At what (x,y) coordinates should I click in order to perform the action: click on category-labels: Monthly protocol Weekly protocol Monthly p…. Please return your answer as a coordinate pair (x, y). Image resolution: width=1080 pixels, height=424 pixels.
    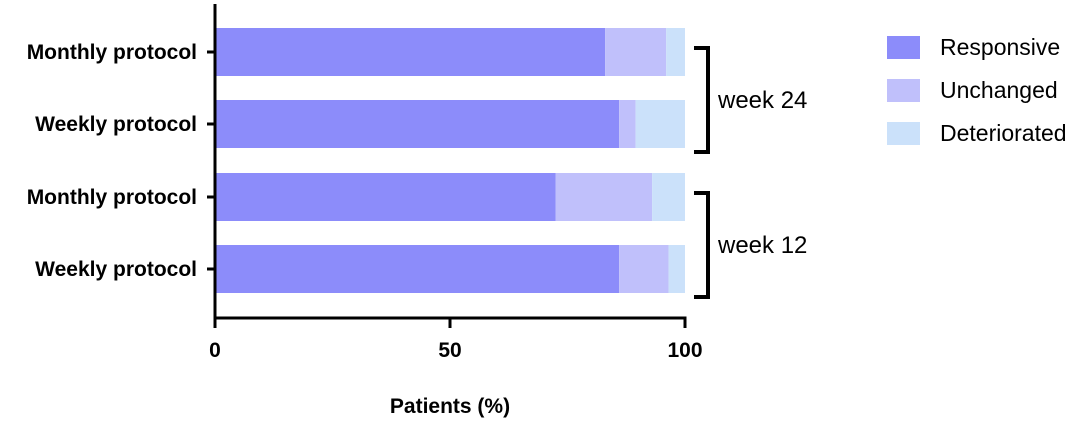
    Looking at the image, I should click on (112, 161).